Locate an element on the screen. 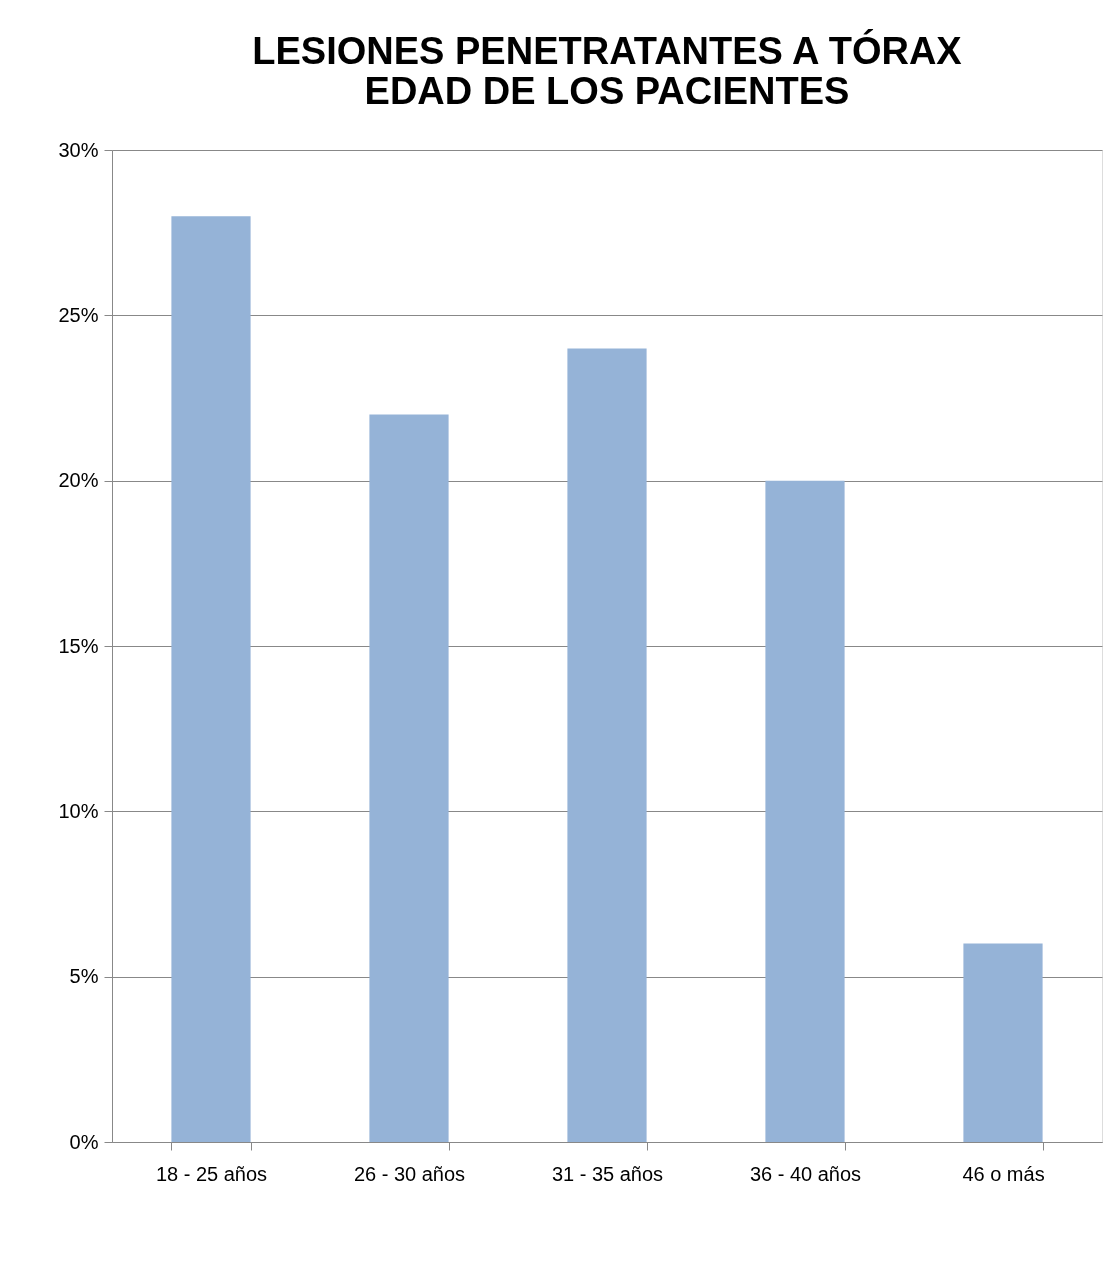  y-tick-label: 25% is located at coordinates (78, 314).